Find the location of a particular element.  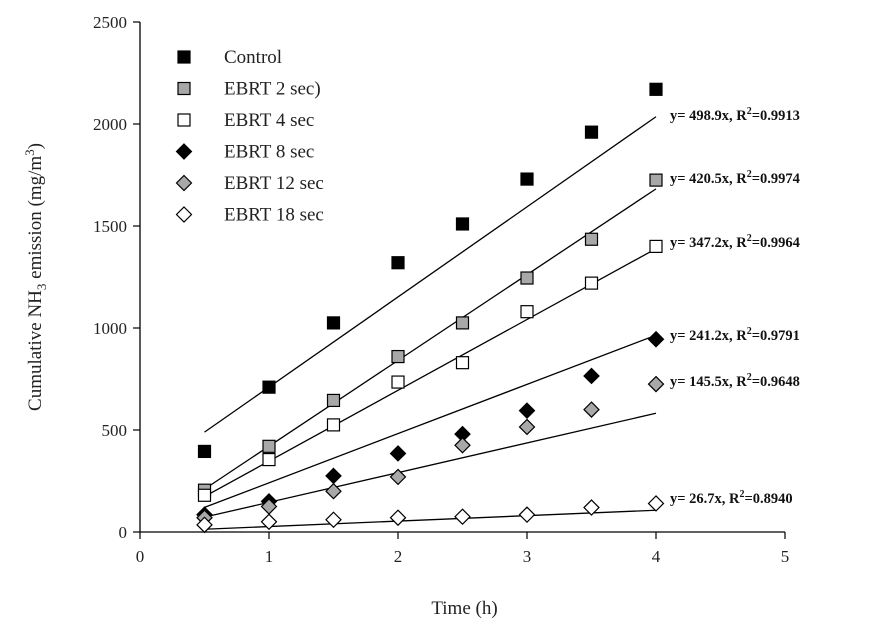

y-tick-label: 1000 is located at coordinates (110, 328).